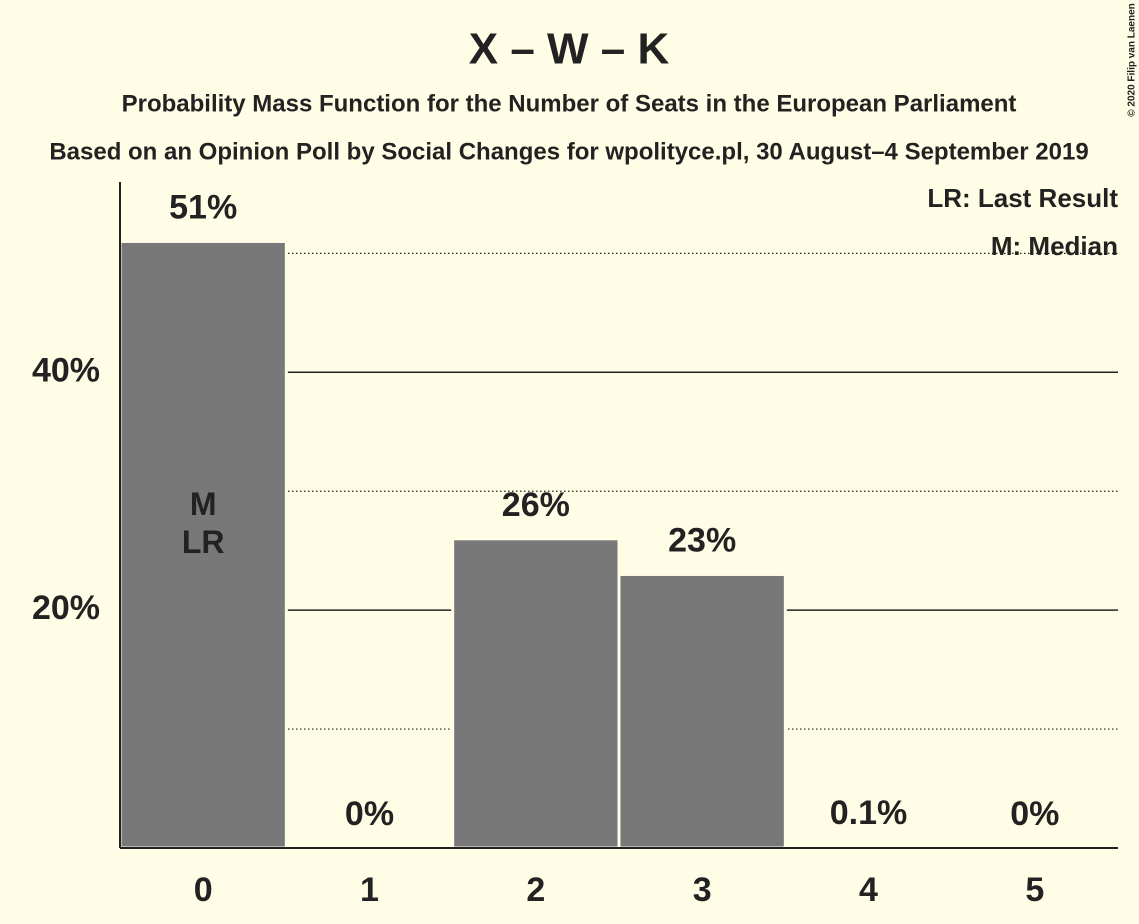  What do you see at coordinates (369, 890) in the screenshot?
I see `x-tick-label: 1` at bounding box center [369, 890].